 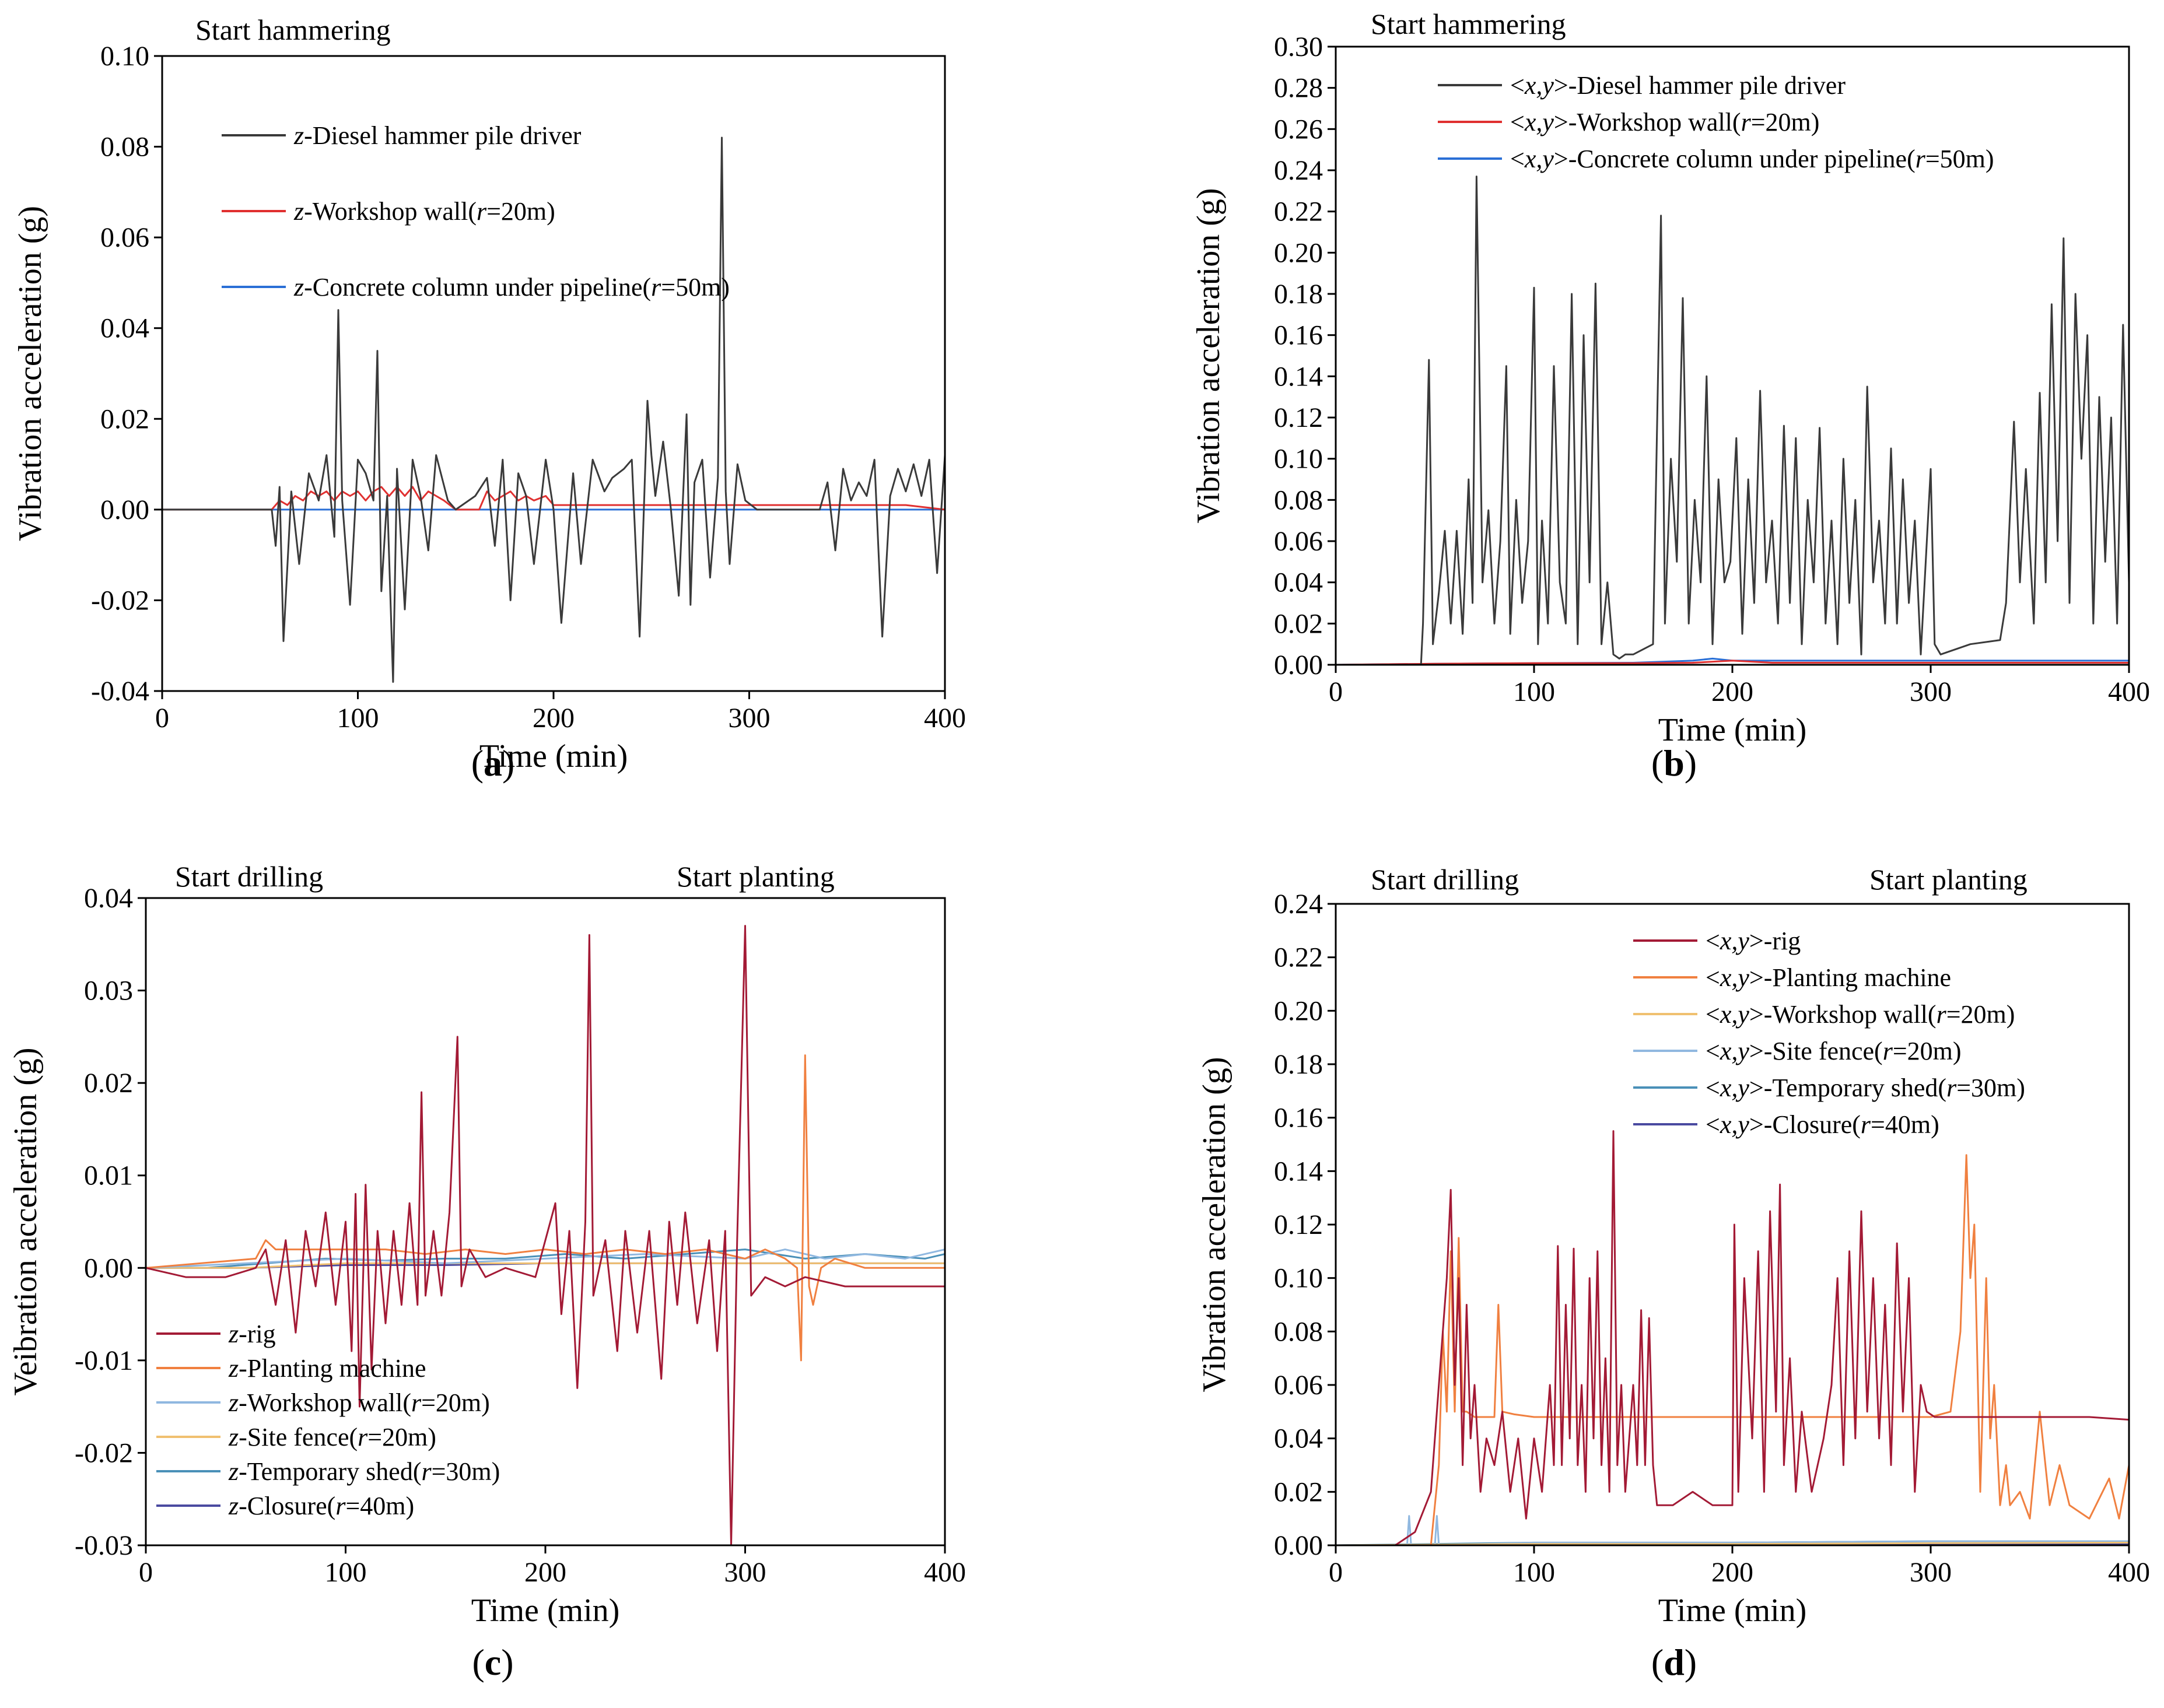 I want to click on legend-entry: z-rig, so click(x=252, y=1334).